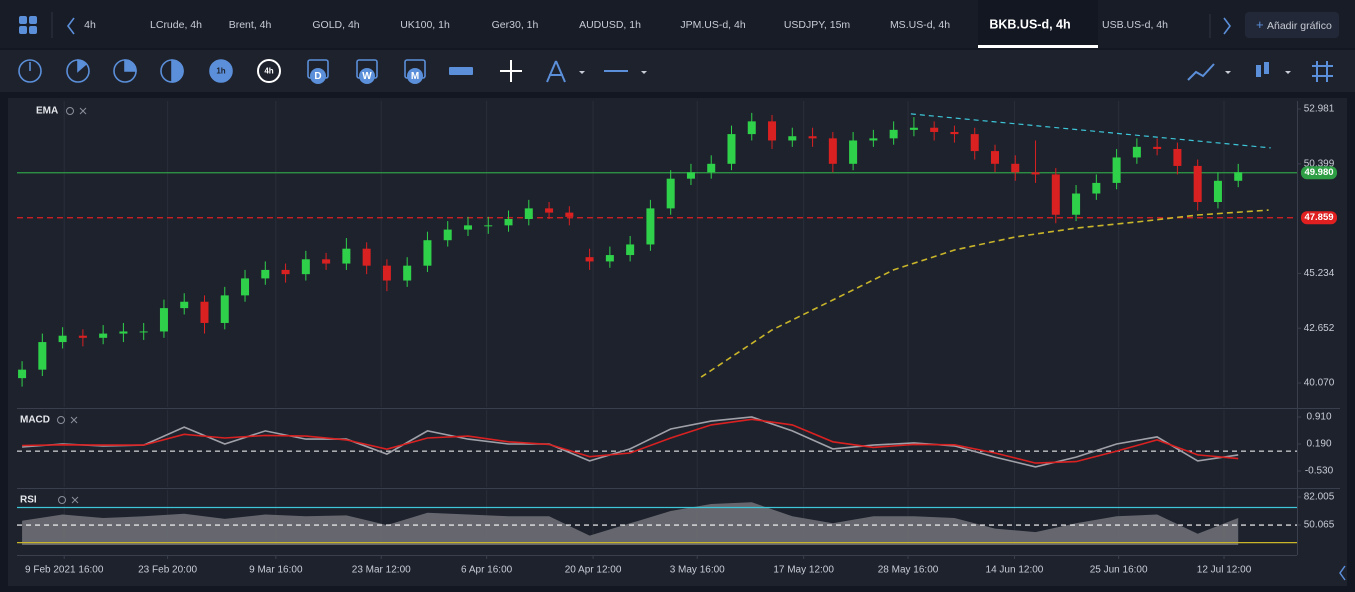 This screenshot has width=1355, height=592. What do you see at coordinates (269, 71) in the screenshot?
I see `clock-icon-active` at bounding box center [269, 71].